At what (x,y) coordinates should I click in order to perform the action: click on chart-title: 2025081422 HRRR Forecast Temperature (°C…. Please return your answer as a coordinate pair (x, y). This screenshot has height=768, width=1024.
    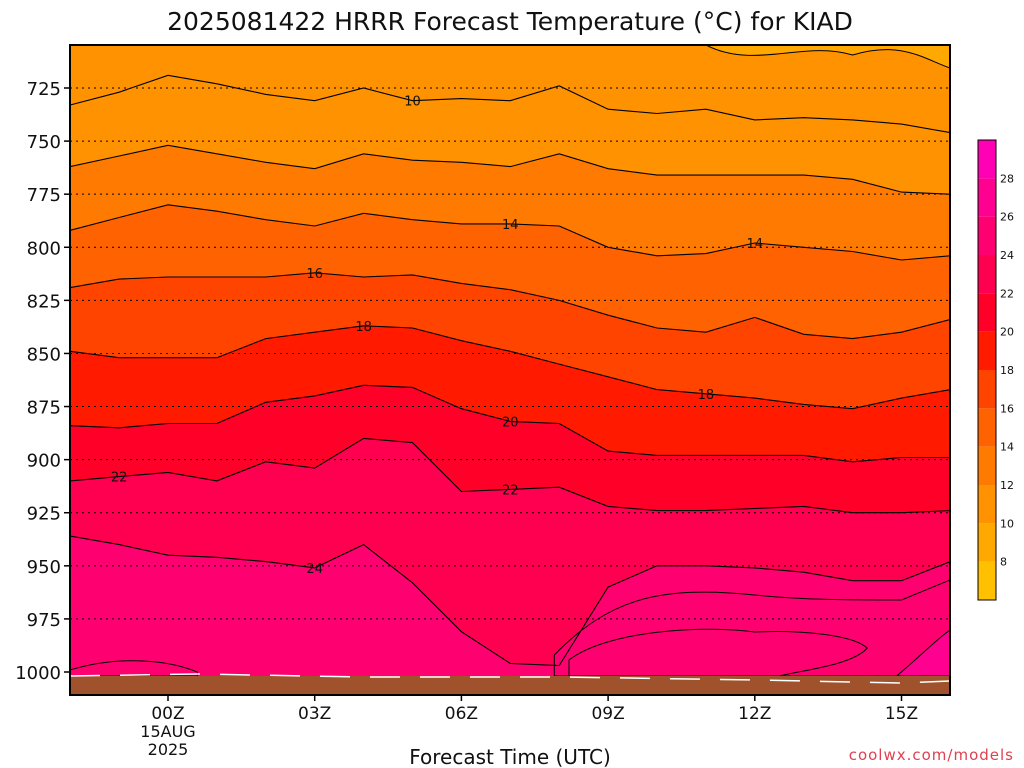
    Looking at the image, I should click on (510, 21).